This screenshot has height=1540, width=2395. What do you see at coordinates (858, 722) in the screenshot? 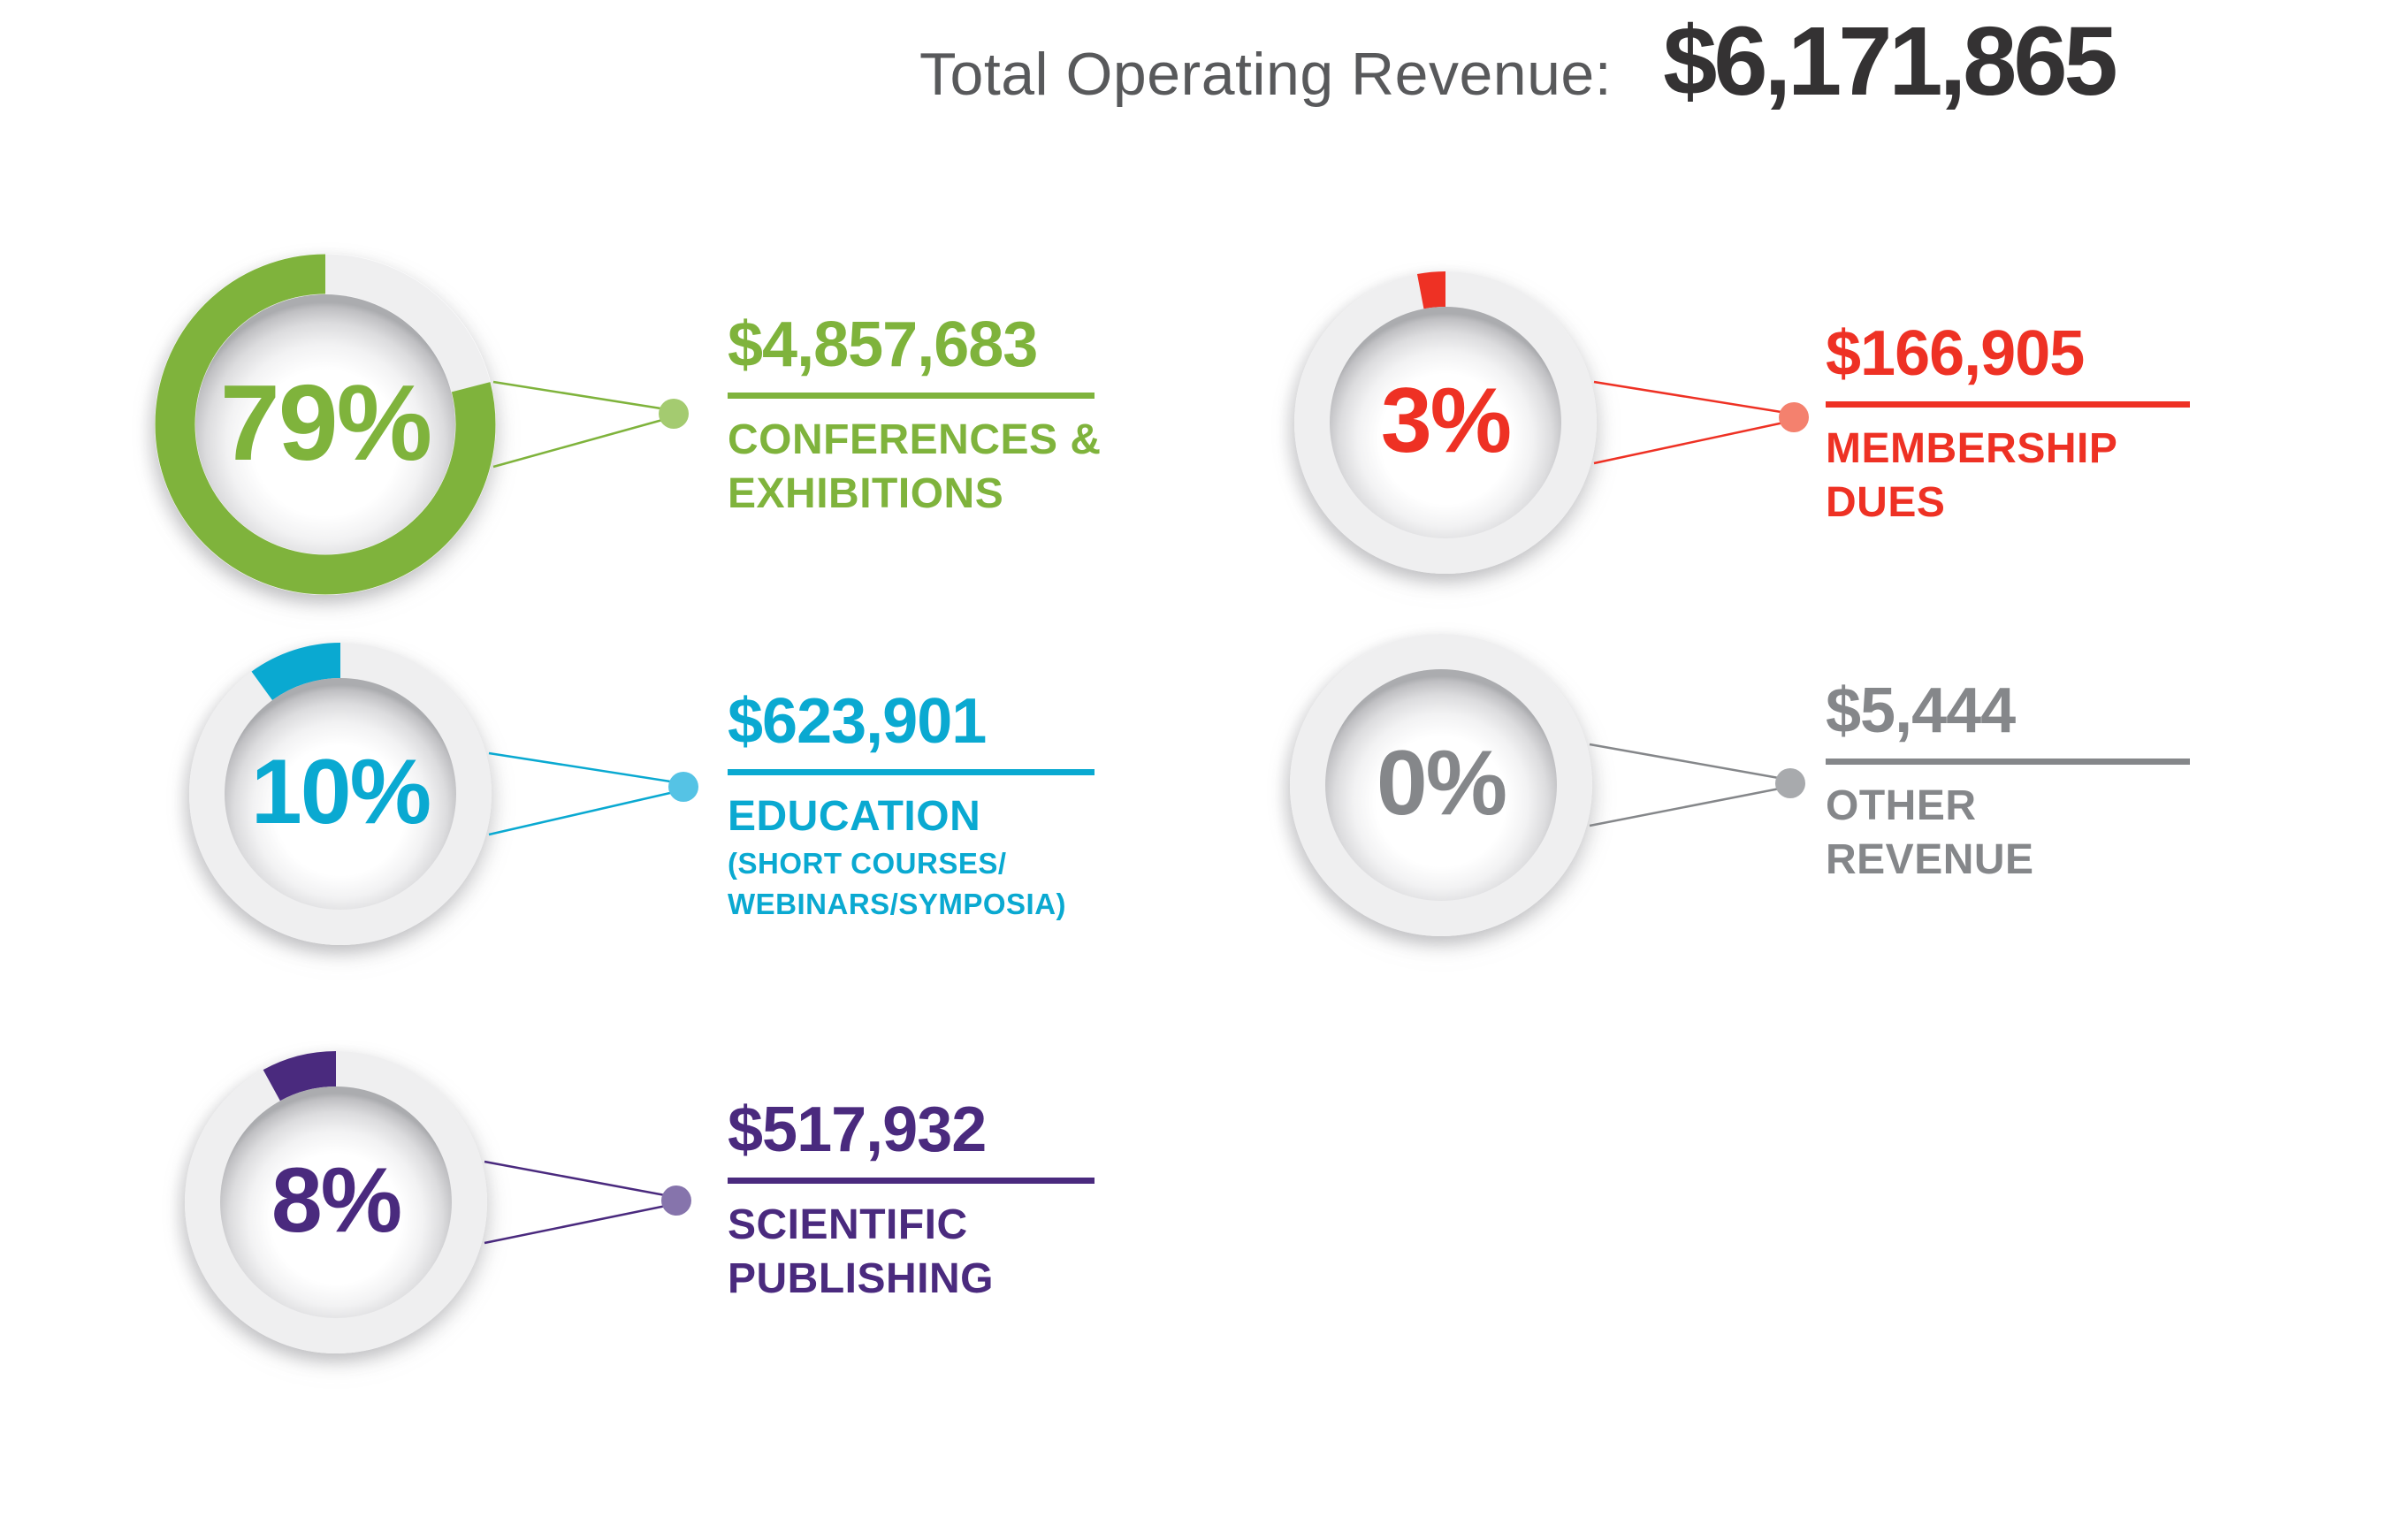
I see `value-education: $623,901` at bounding box center [858, 722].